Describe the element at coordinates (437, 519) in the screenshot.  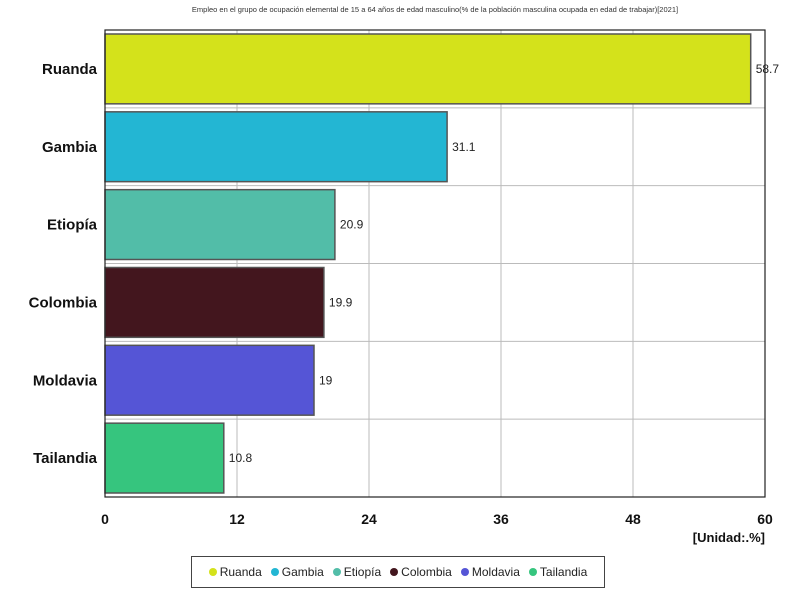
I see `x-tick-labels: 0 12 24 36 48 60` at that location.